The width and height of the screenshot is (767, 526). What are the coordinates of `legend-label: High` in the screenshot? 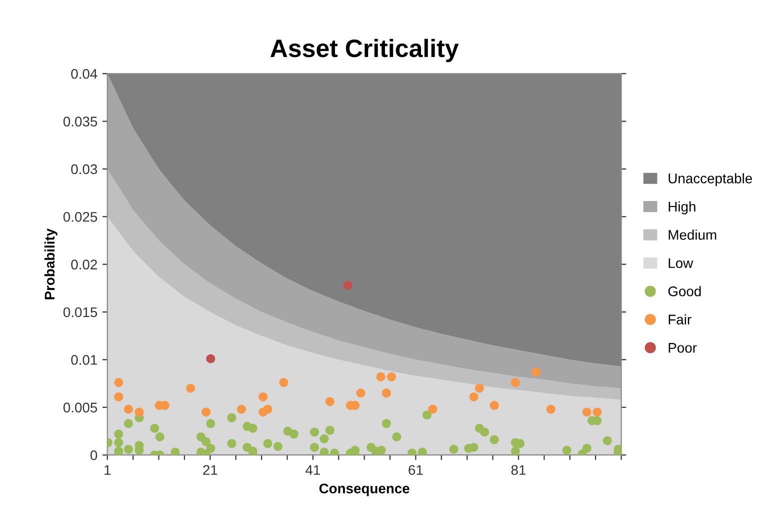 It's located at (682, 207).